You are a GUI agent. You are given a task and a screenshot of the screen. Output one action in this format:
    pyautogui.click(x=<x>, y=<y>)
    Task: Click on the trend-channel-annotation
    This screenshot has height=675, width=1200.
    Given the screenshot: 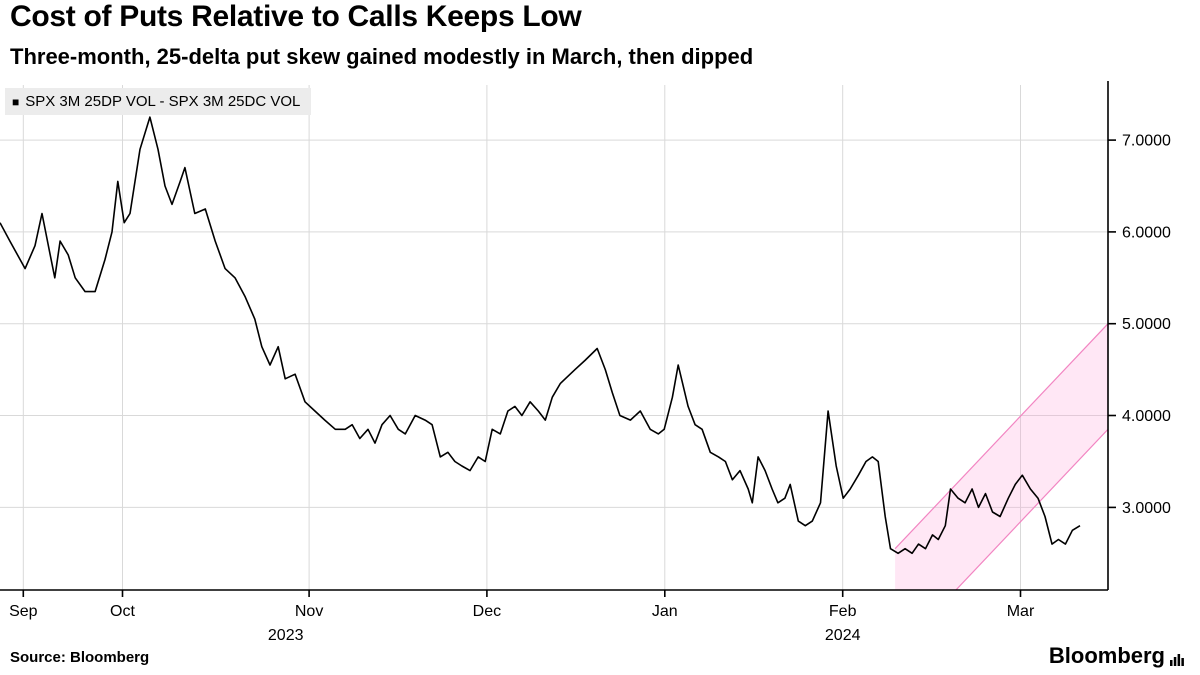 What is the action you would take?
    pyautogui.click(x=1001, y=456)
    